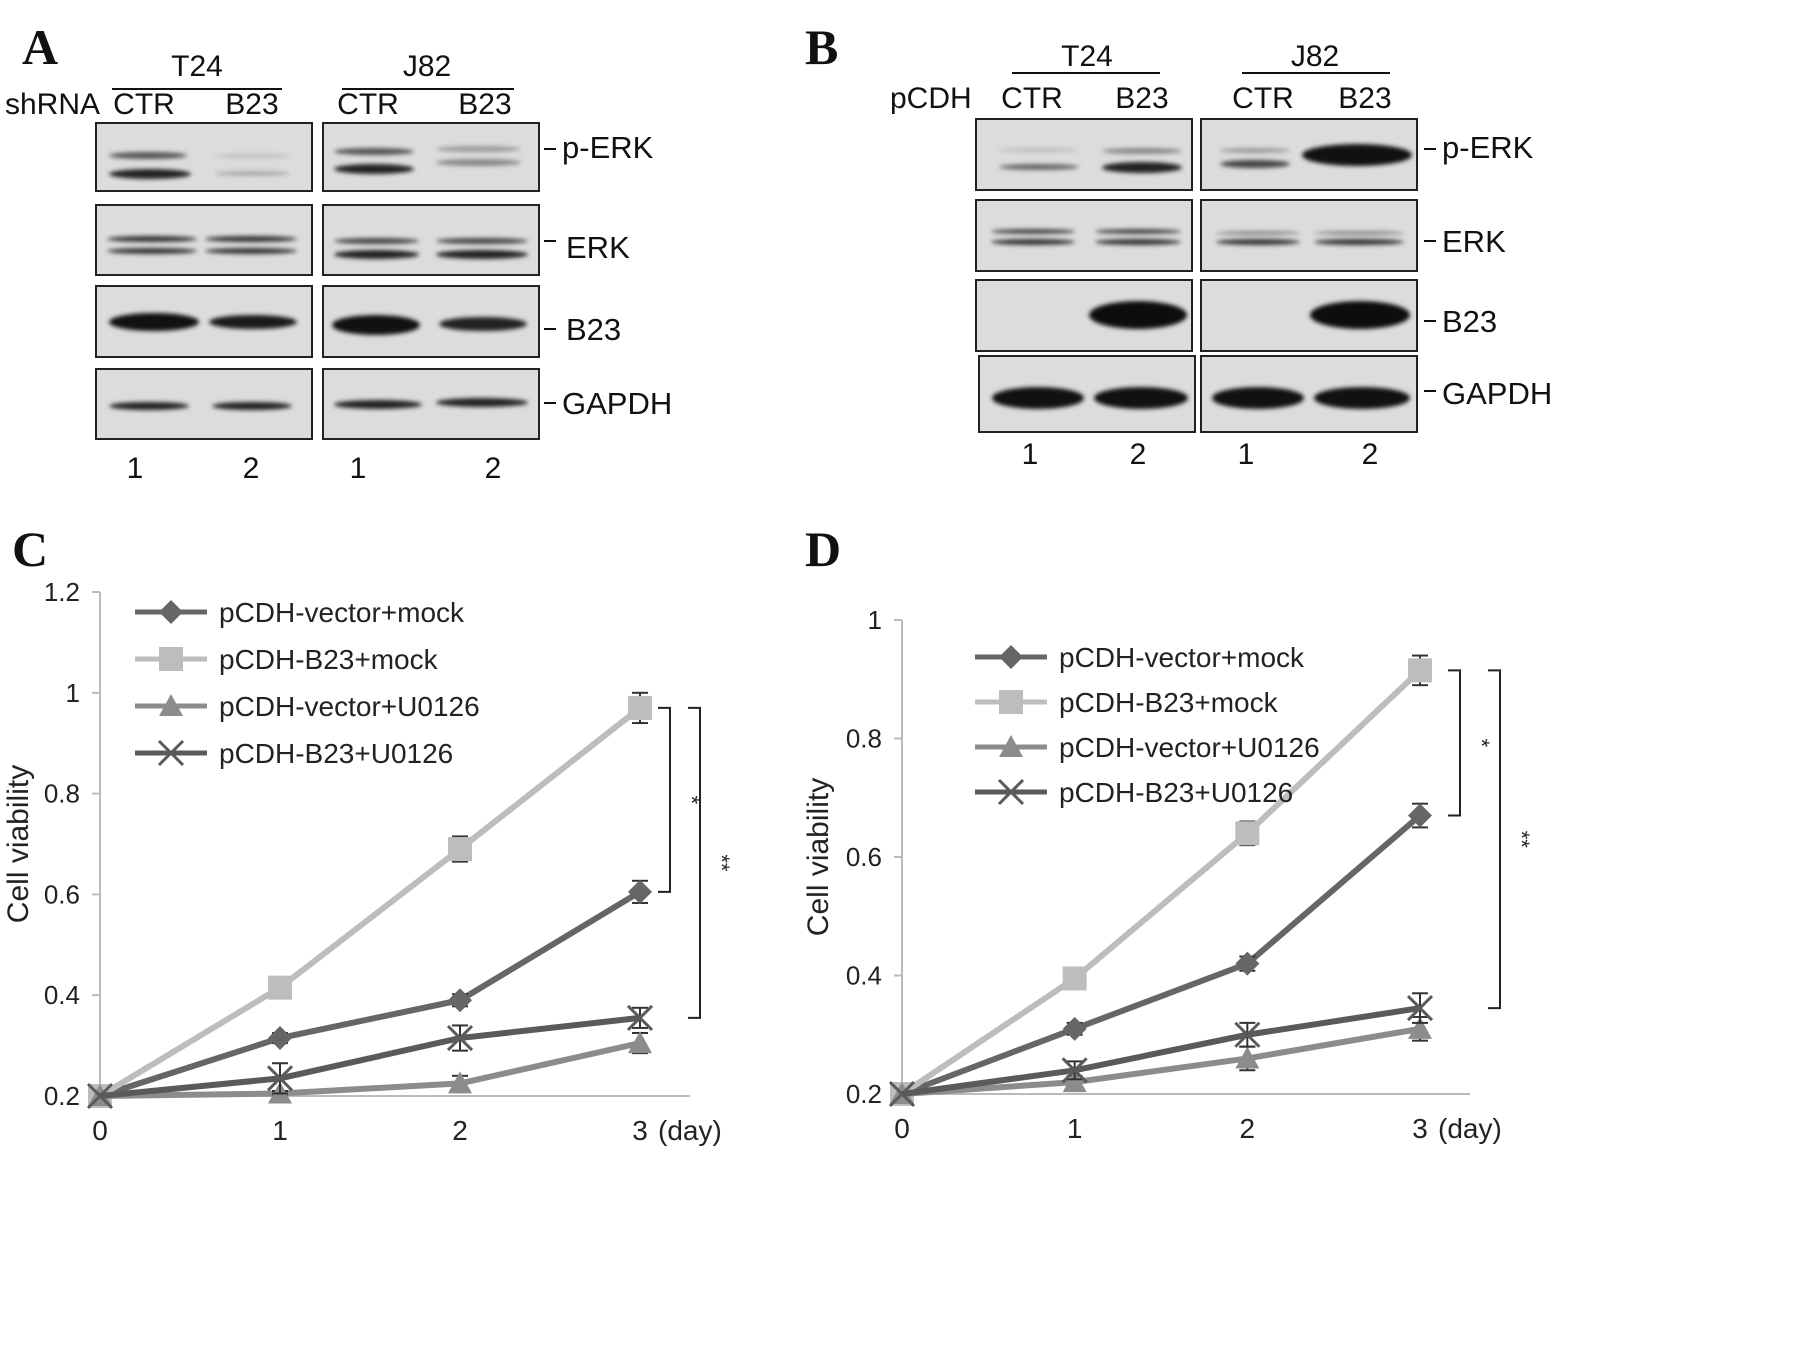 This screenshot has height=1360, width=1812. What do you see at coordinates (368, 104) in the screenshot?
I see `panel-a-lane-j82-ctr: CTR` at bounding box center [368, 104].